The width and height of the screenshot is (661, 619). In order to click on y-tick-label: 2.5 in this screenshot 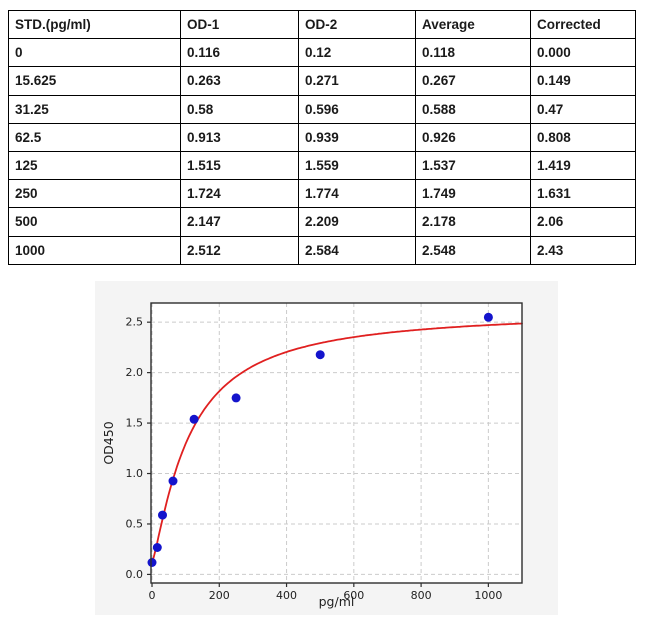, I will do `click(135, 322)`.